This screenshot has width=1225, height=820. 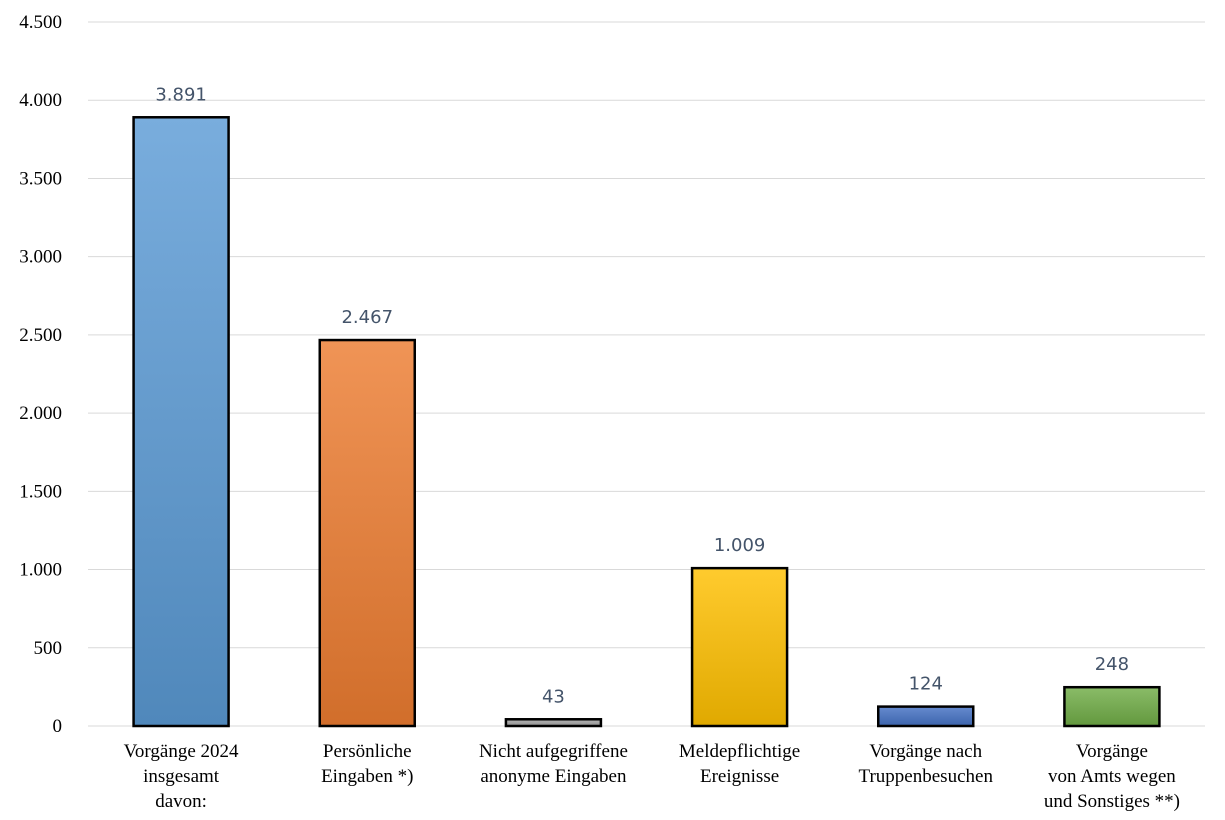 What do you see at coordinates (553, 764) in the screenshot?
I see `x-tick-label: Nicht aufgegriffene anonyme Eingaben` at bounding box center [553, 764].